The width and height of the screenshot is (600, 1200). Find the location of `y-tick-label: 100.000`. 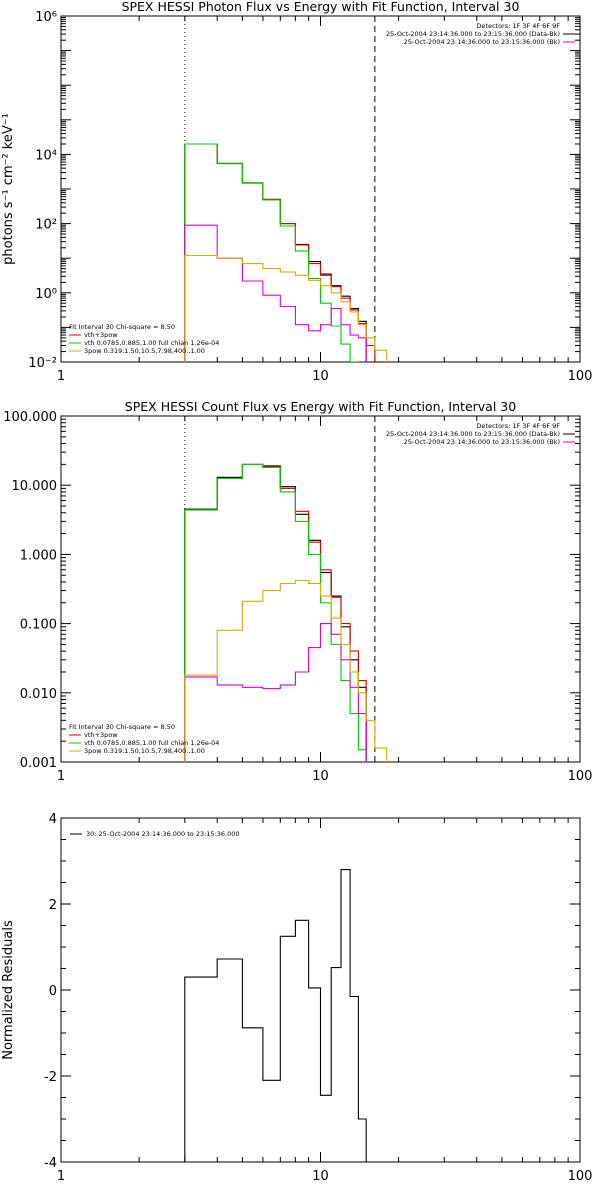

y-tick-label: 100.000 is located at coordinates (30, 417).